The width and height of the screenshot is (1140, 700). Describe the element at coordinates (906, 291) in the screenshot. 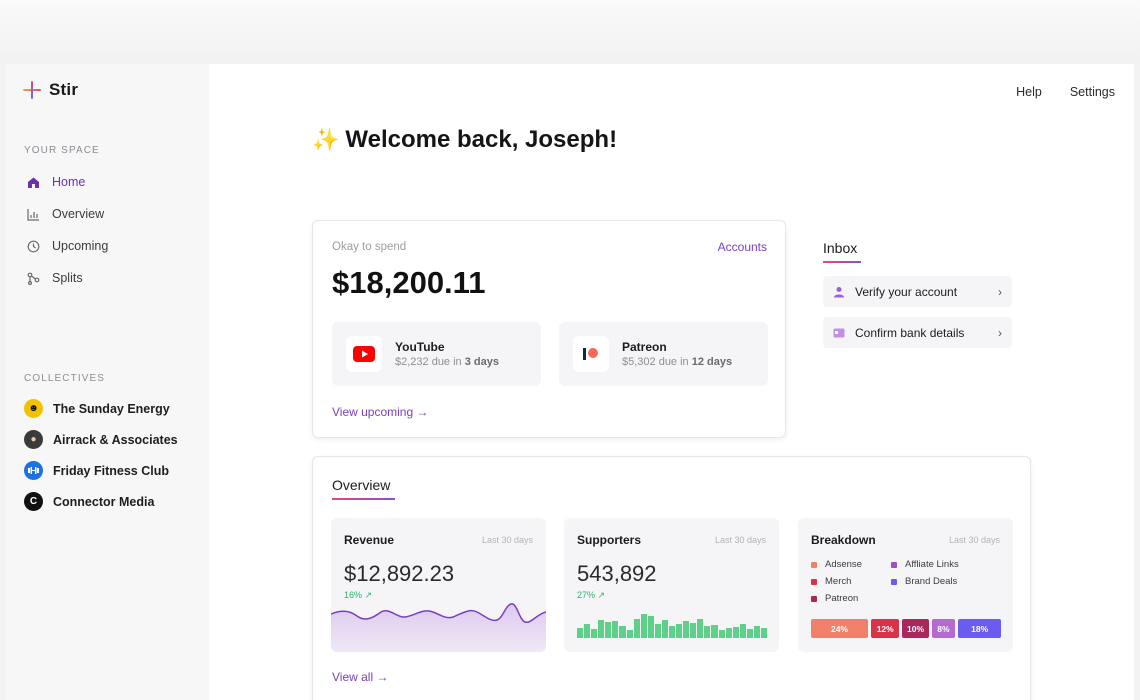

I see `inbox-item-label: Verify your account` at that location.